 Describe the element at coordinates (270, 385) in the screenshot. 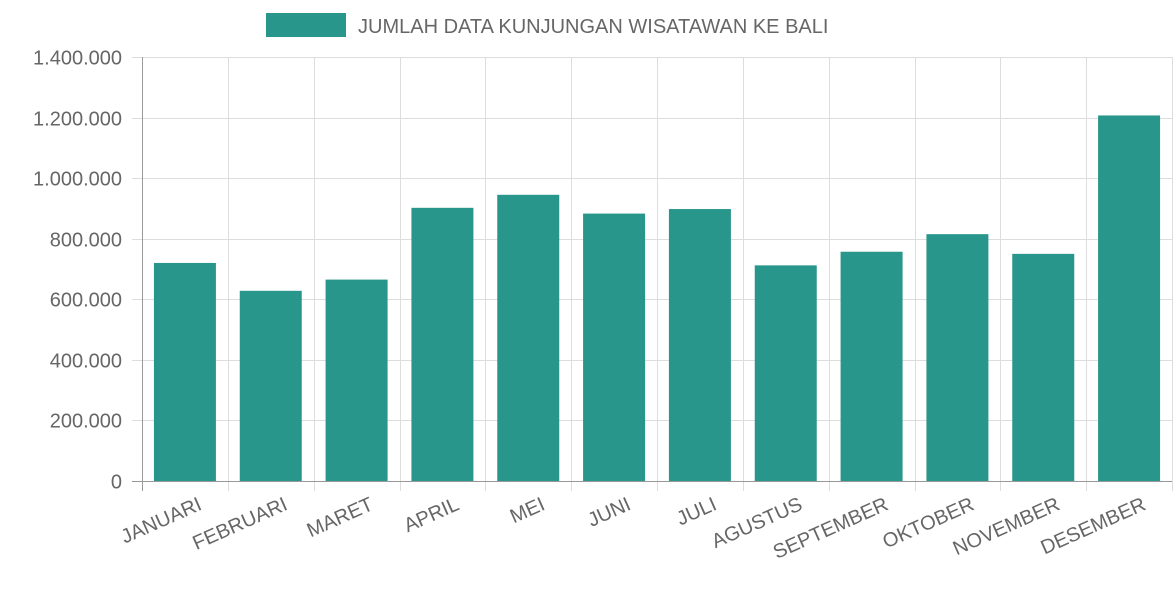

I see `bar-februari` at that location.